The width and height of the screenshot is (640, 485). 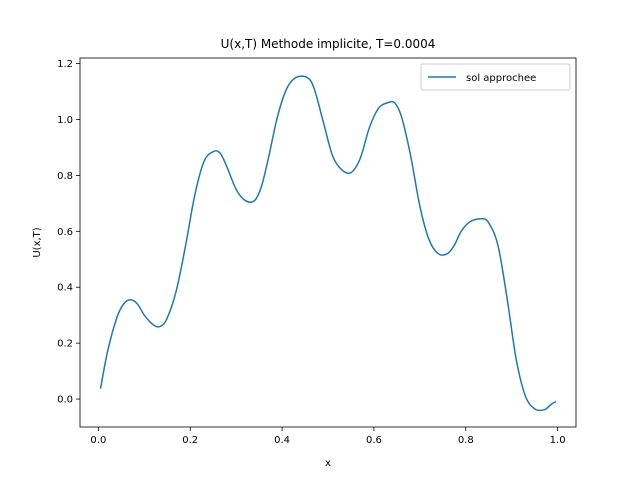 What do you see at coordinates (328, 436) in the screenshot?
I see `x-axis-ticks: 0.0 0.2 0.4 0.6 0.8 1.0` at bounding box center [328, 436].